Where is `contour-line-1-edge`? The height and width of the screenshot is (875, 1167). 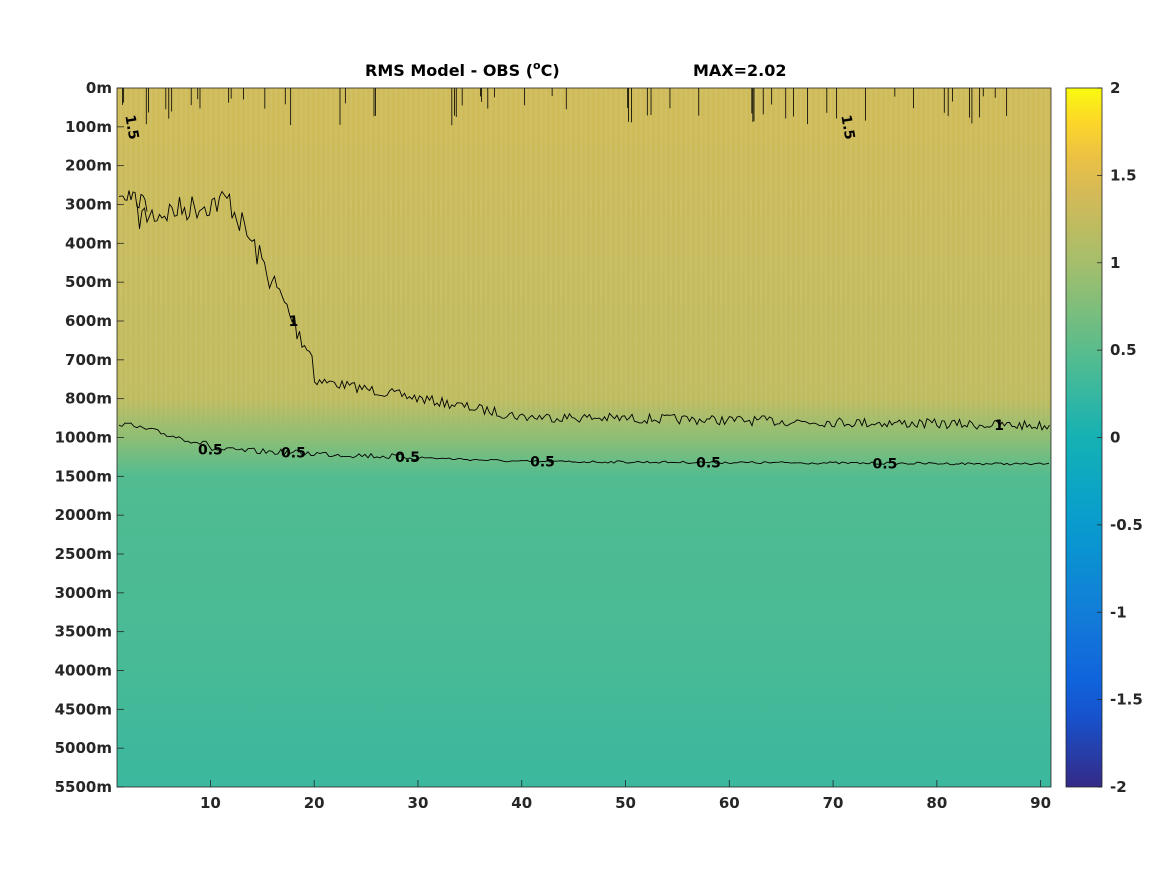 contour-line-1-edge is located at coordinates (133, 201).